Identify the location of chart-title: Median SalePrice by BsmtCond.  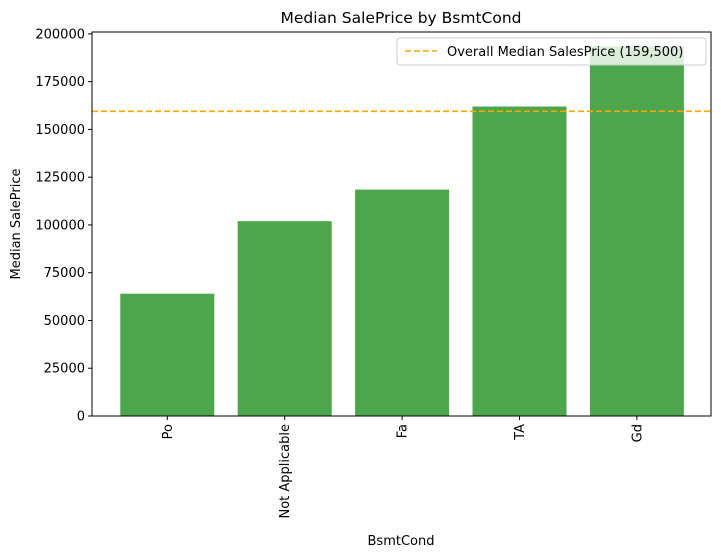
(400, 18).